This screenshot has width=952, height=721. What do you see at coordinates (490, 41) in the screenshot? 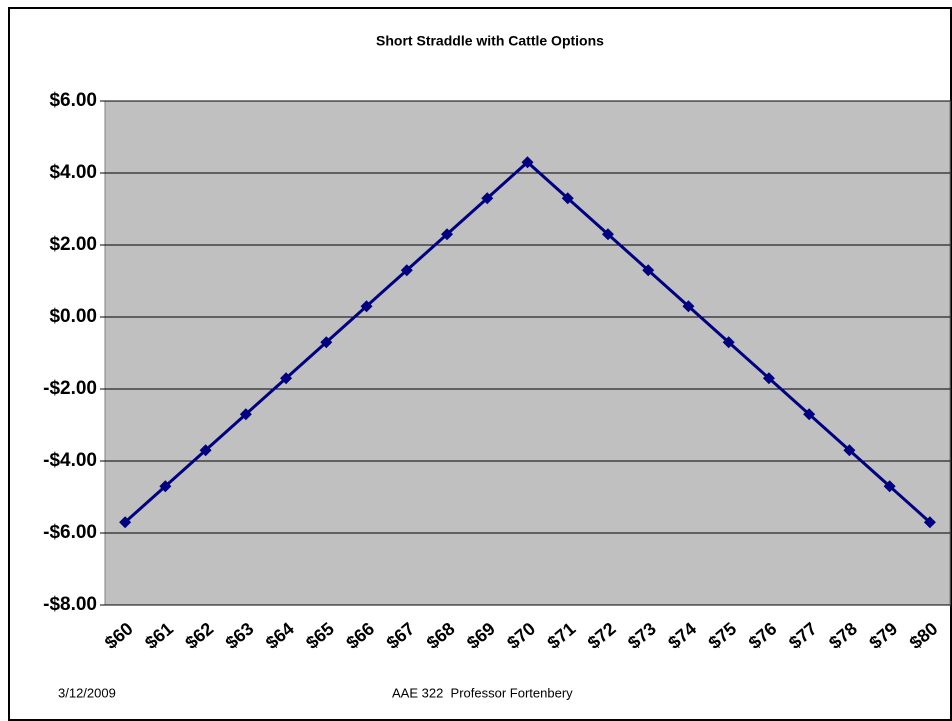
I see `chart-title: Short Straddle with Cattle Options` at bounding box center [490, 41].